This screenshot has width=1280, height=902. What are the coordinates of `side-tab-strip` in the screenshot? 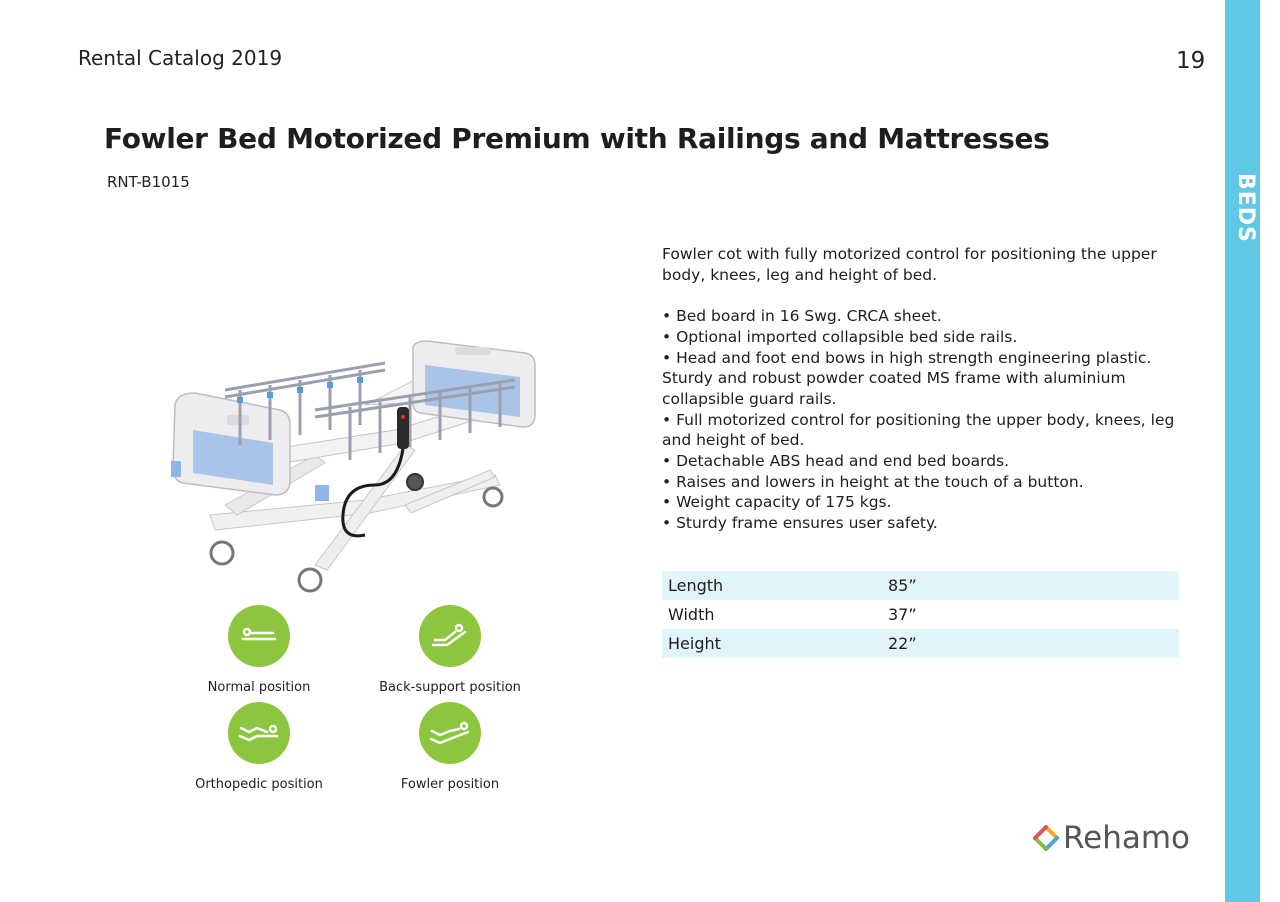 It's located at (1242, 451).